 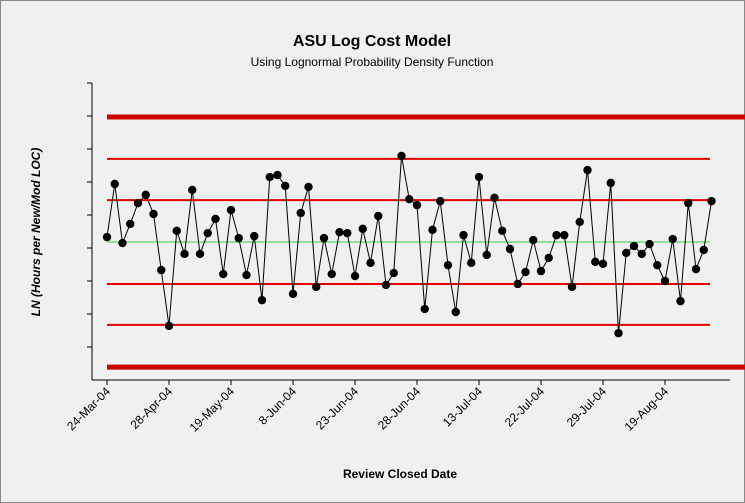 I want to click on x-axis-label: Review Closed Date, so click(x=400, y=474).